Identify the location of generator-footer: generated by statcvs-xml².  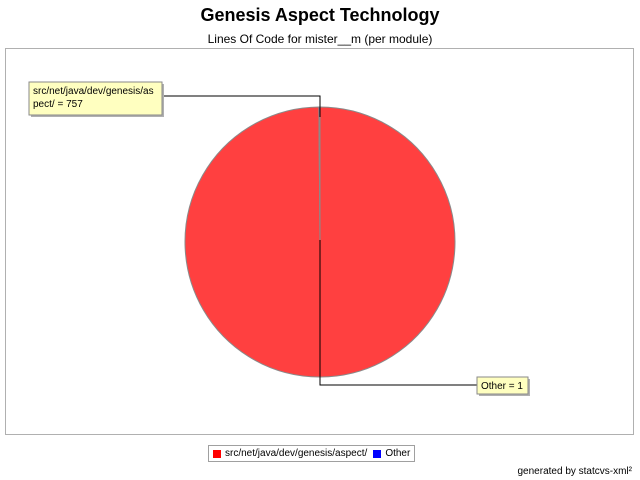
(575, 471).